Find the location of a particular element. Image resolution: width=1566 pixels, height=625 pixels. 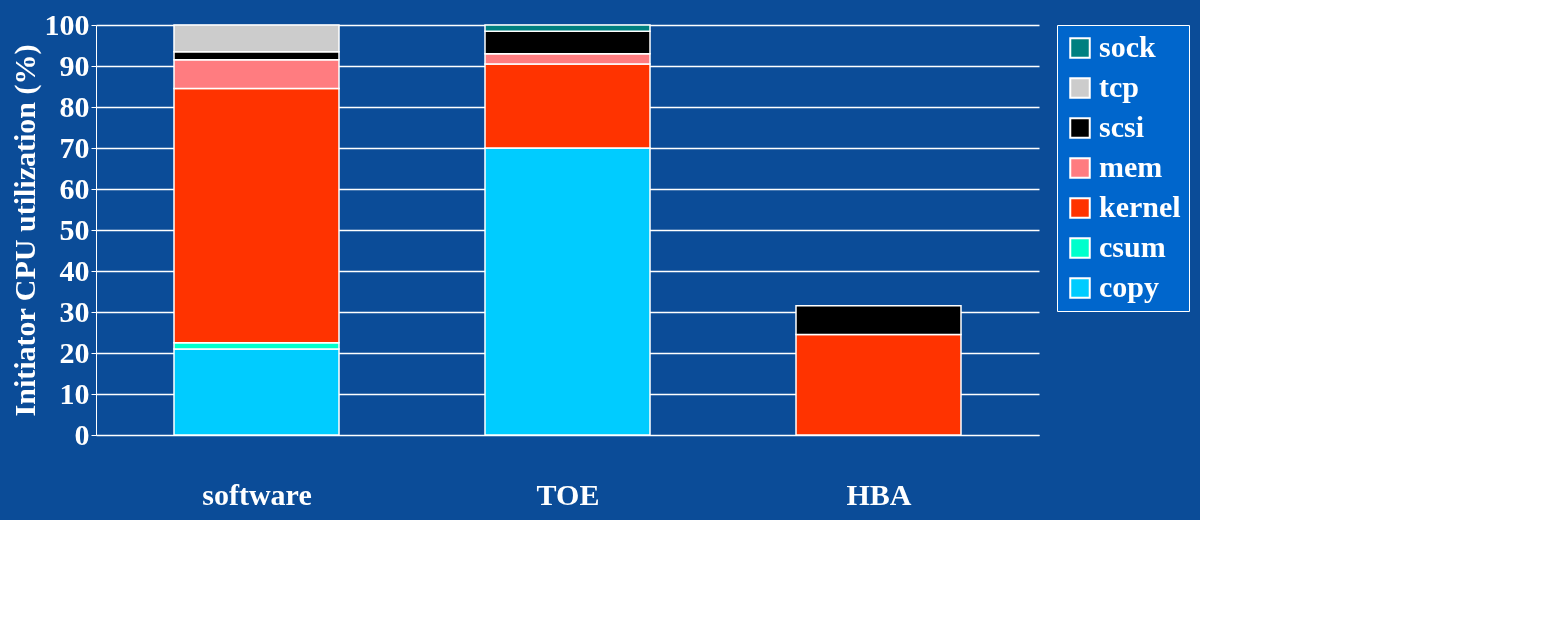

legend-label: sock is located at coordinates (1127, 46).